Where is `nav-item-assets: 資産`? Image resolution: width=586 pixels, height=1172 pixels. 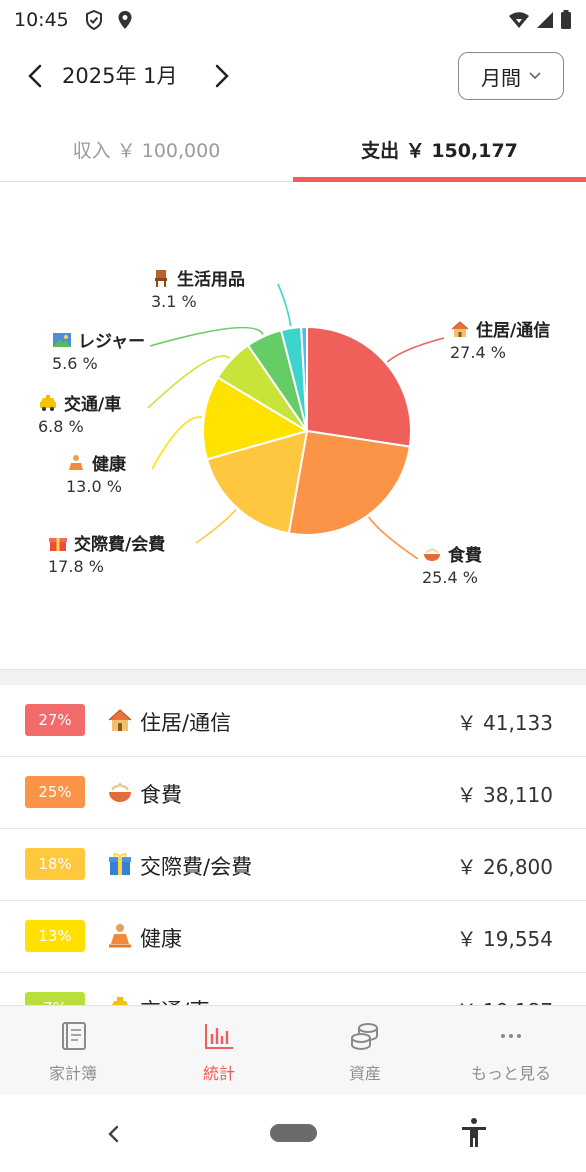
nav-item-assets: 資産 is located at coordinates (365, 1051).